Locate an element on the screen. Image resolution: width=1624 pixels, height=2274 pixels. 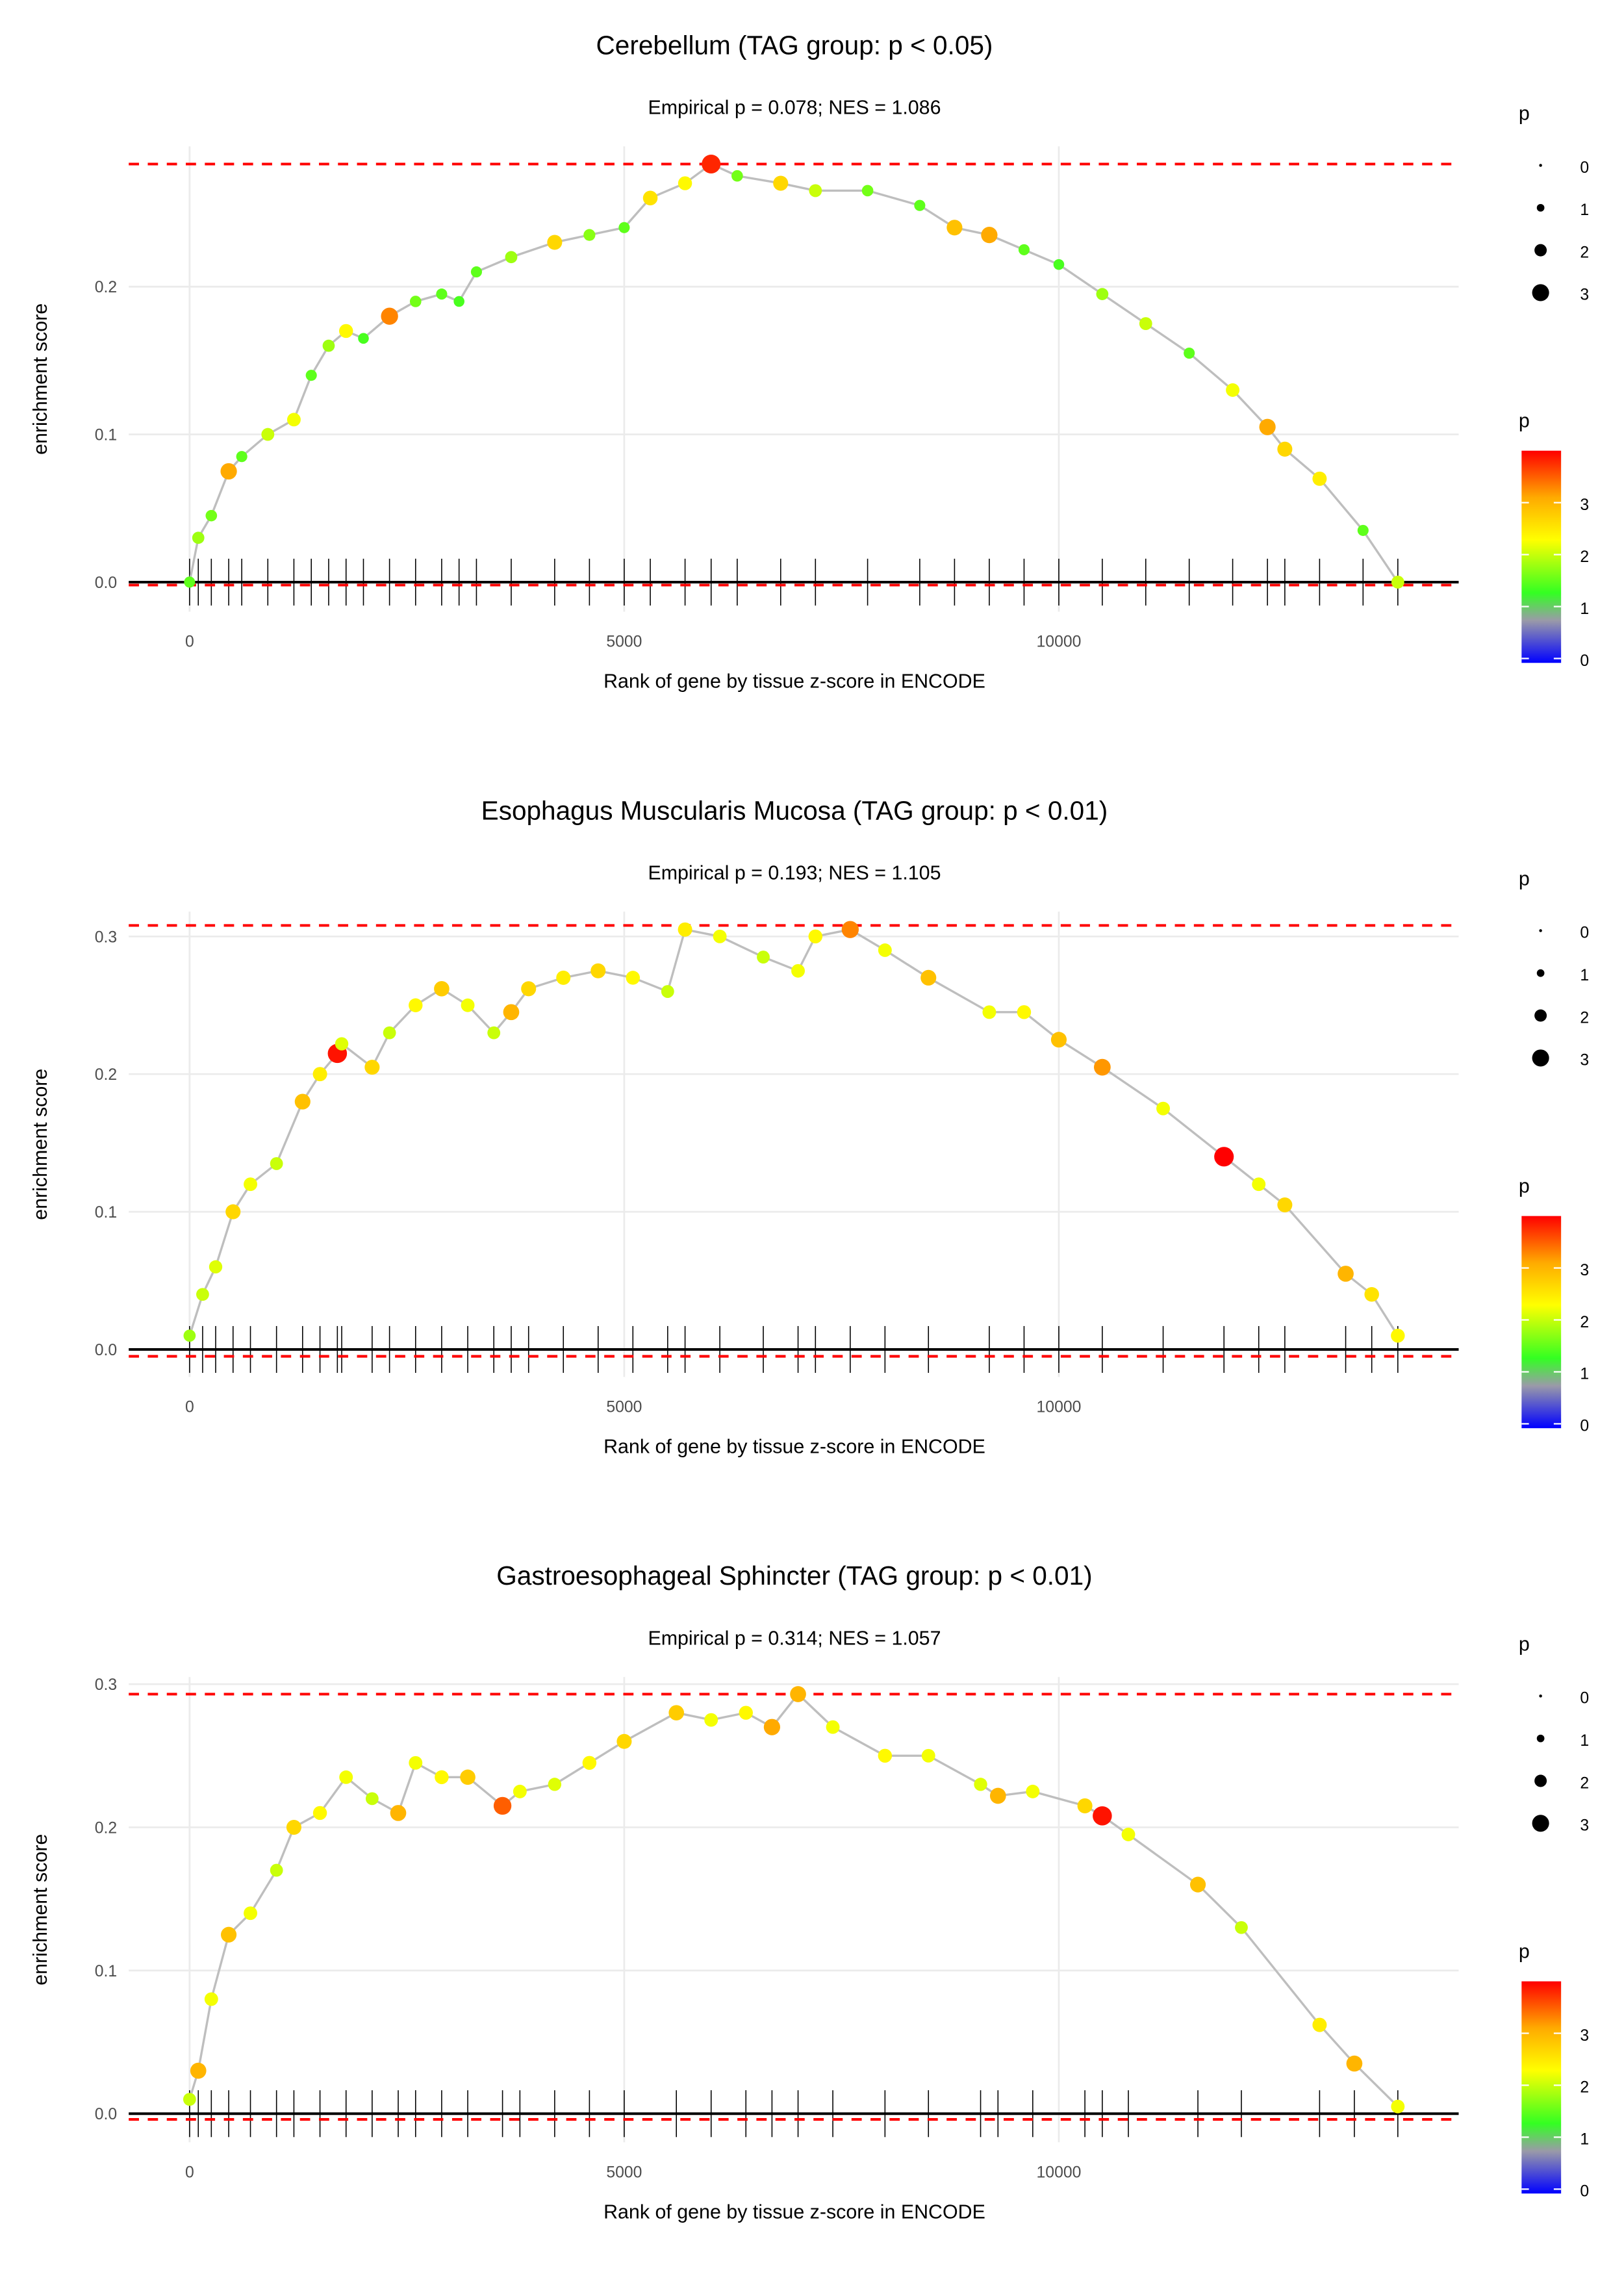
x-axis-label: Rank of gene by tissue z-score in ENCODE is located at coordinates (794, 2212).